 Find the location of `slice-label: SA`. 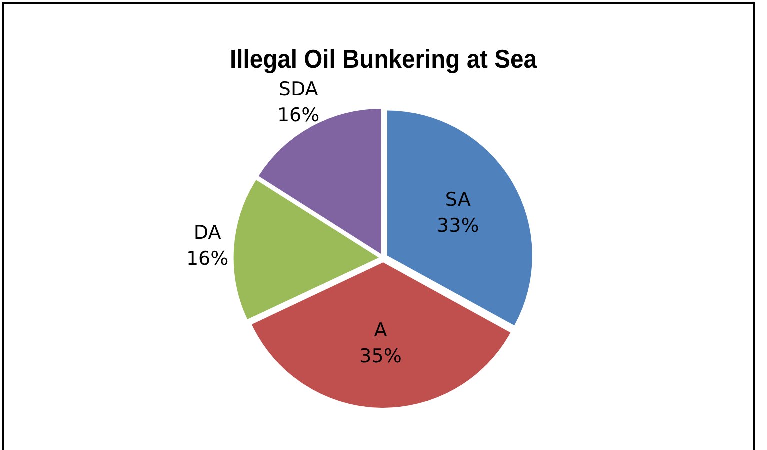

slice-label: SA is located at coordinates (458, 199).